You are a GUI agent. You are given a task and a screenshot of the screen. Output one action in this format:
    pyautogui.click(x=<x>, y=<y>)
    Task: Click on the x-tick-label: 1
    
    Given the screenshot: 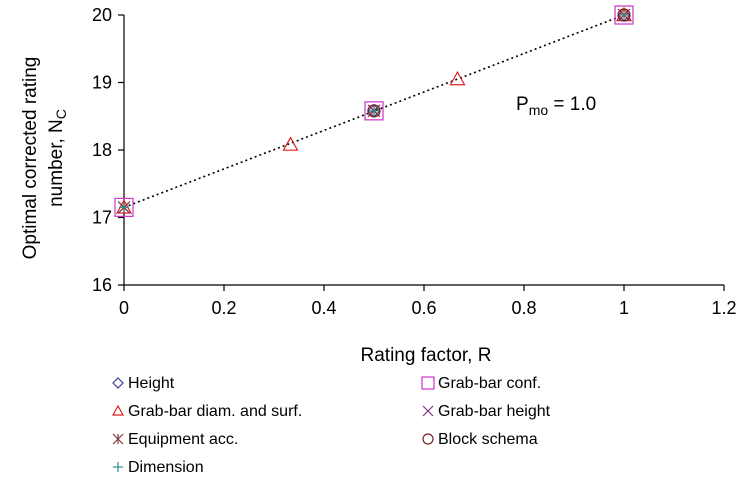 What is the action you would take?
    pyautogui.click(x=624, y=308)
    